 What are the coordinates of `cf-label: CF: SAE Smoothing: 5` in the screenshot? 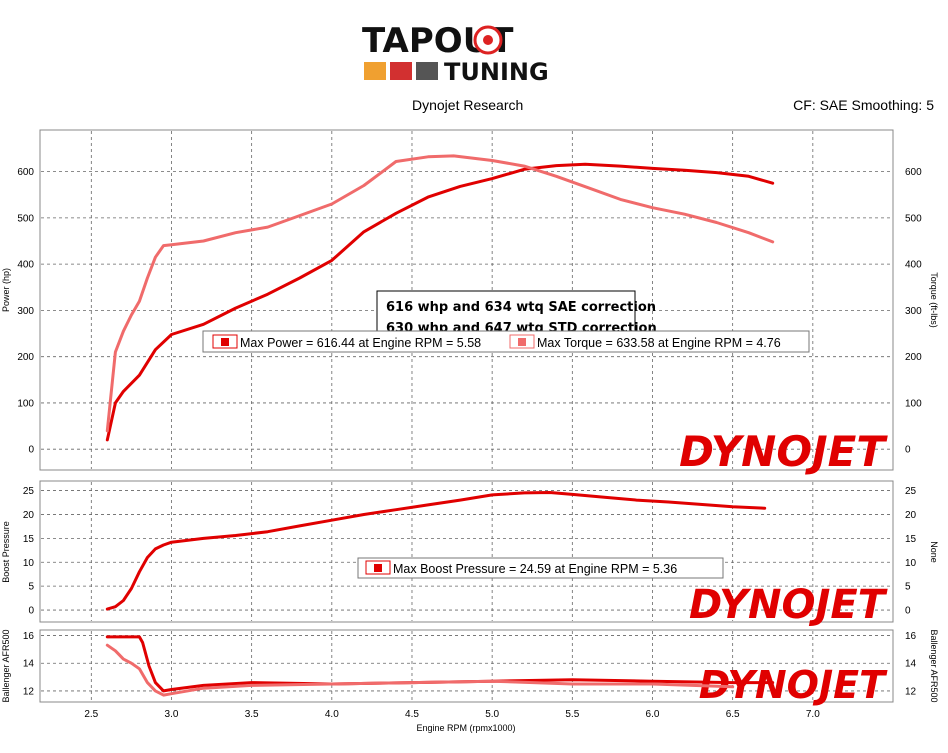 It's located at (863, 105).